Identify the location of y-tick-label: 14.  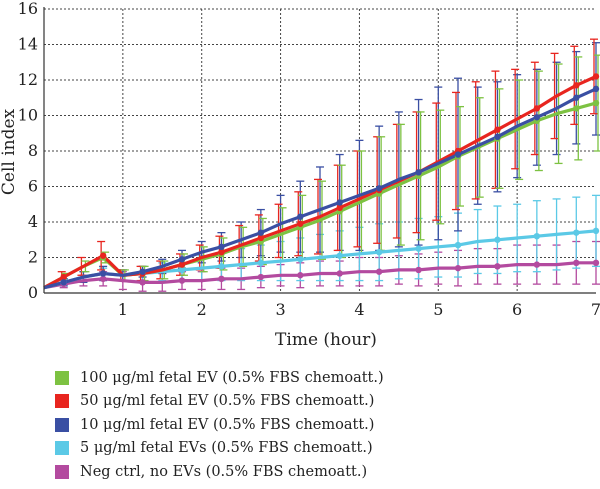
(28, 44).